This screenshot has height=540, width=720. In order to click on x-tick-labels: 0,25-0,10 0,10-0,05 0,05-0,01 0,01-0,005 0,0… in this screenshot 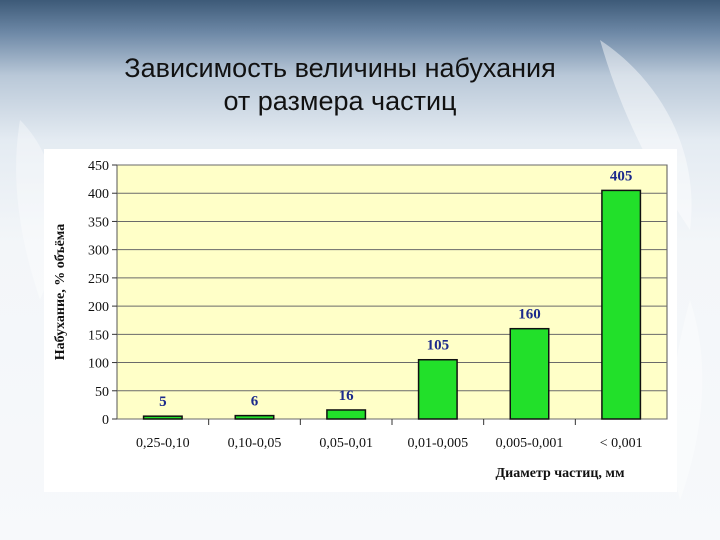, I will do `click(389, 435)`.